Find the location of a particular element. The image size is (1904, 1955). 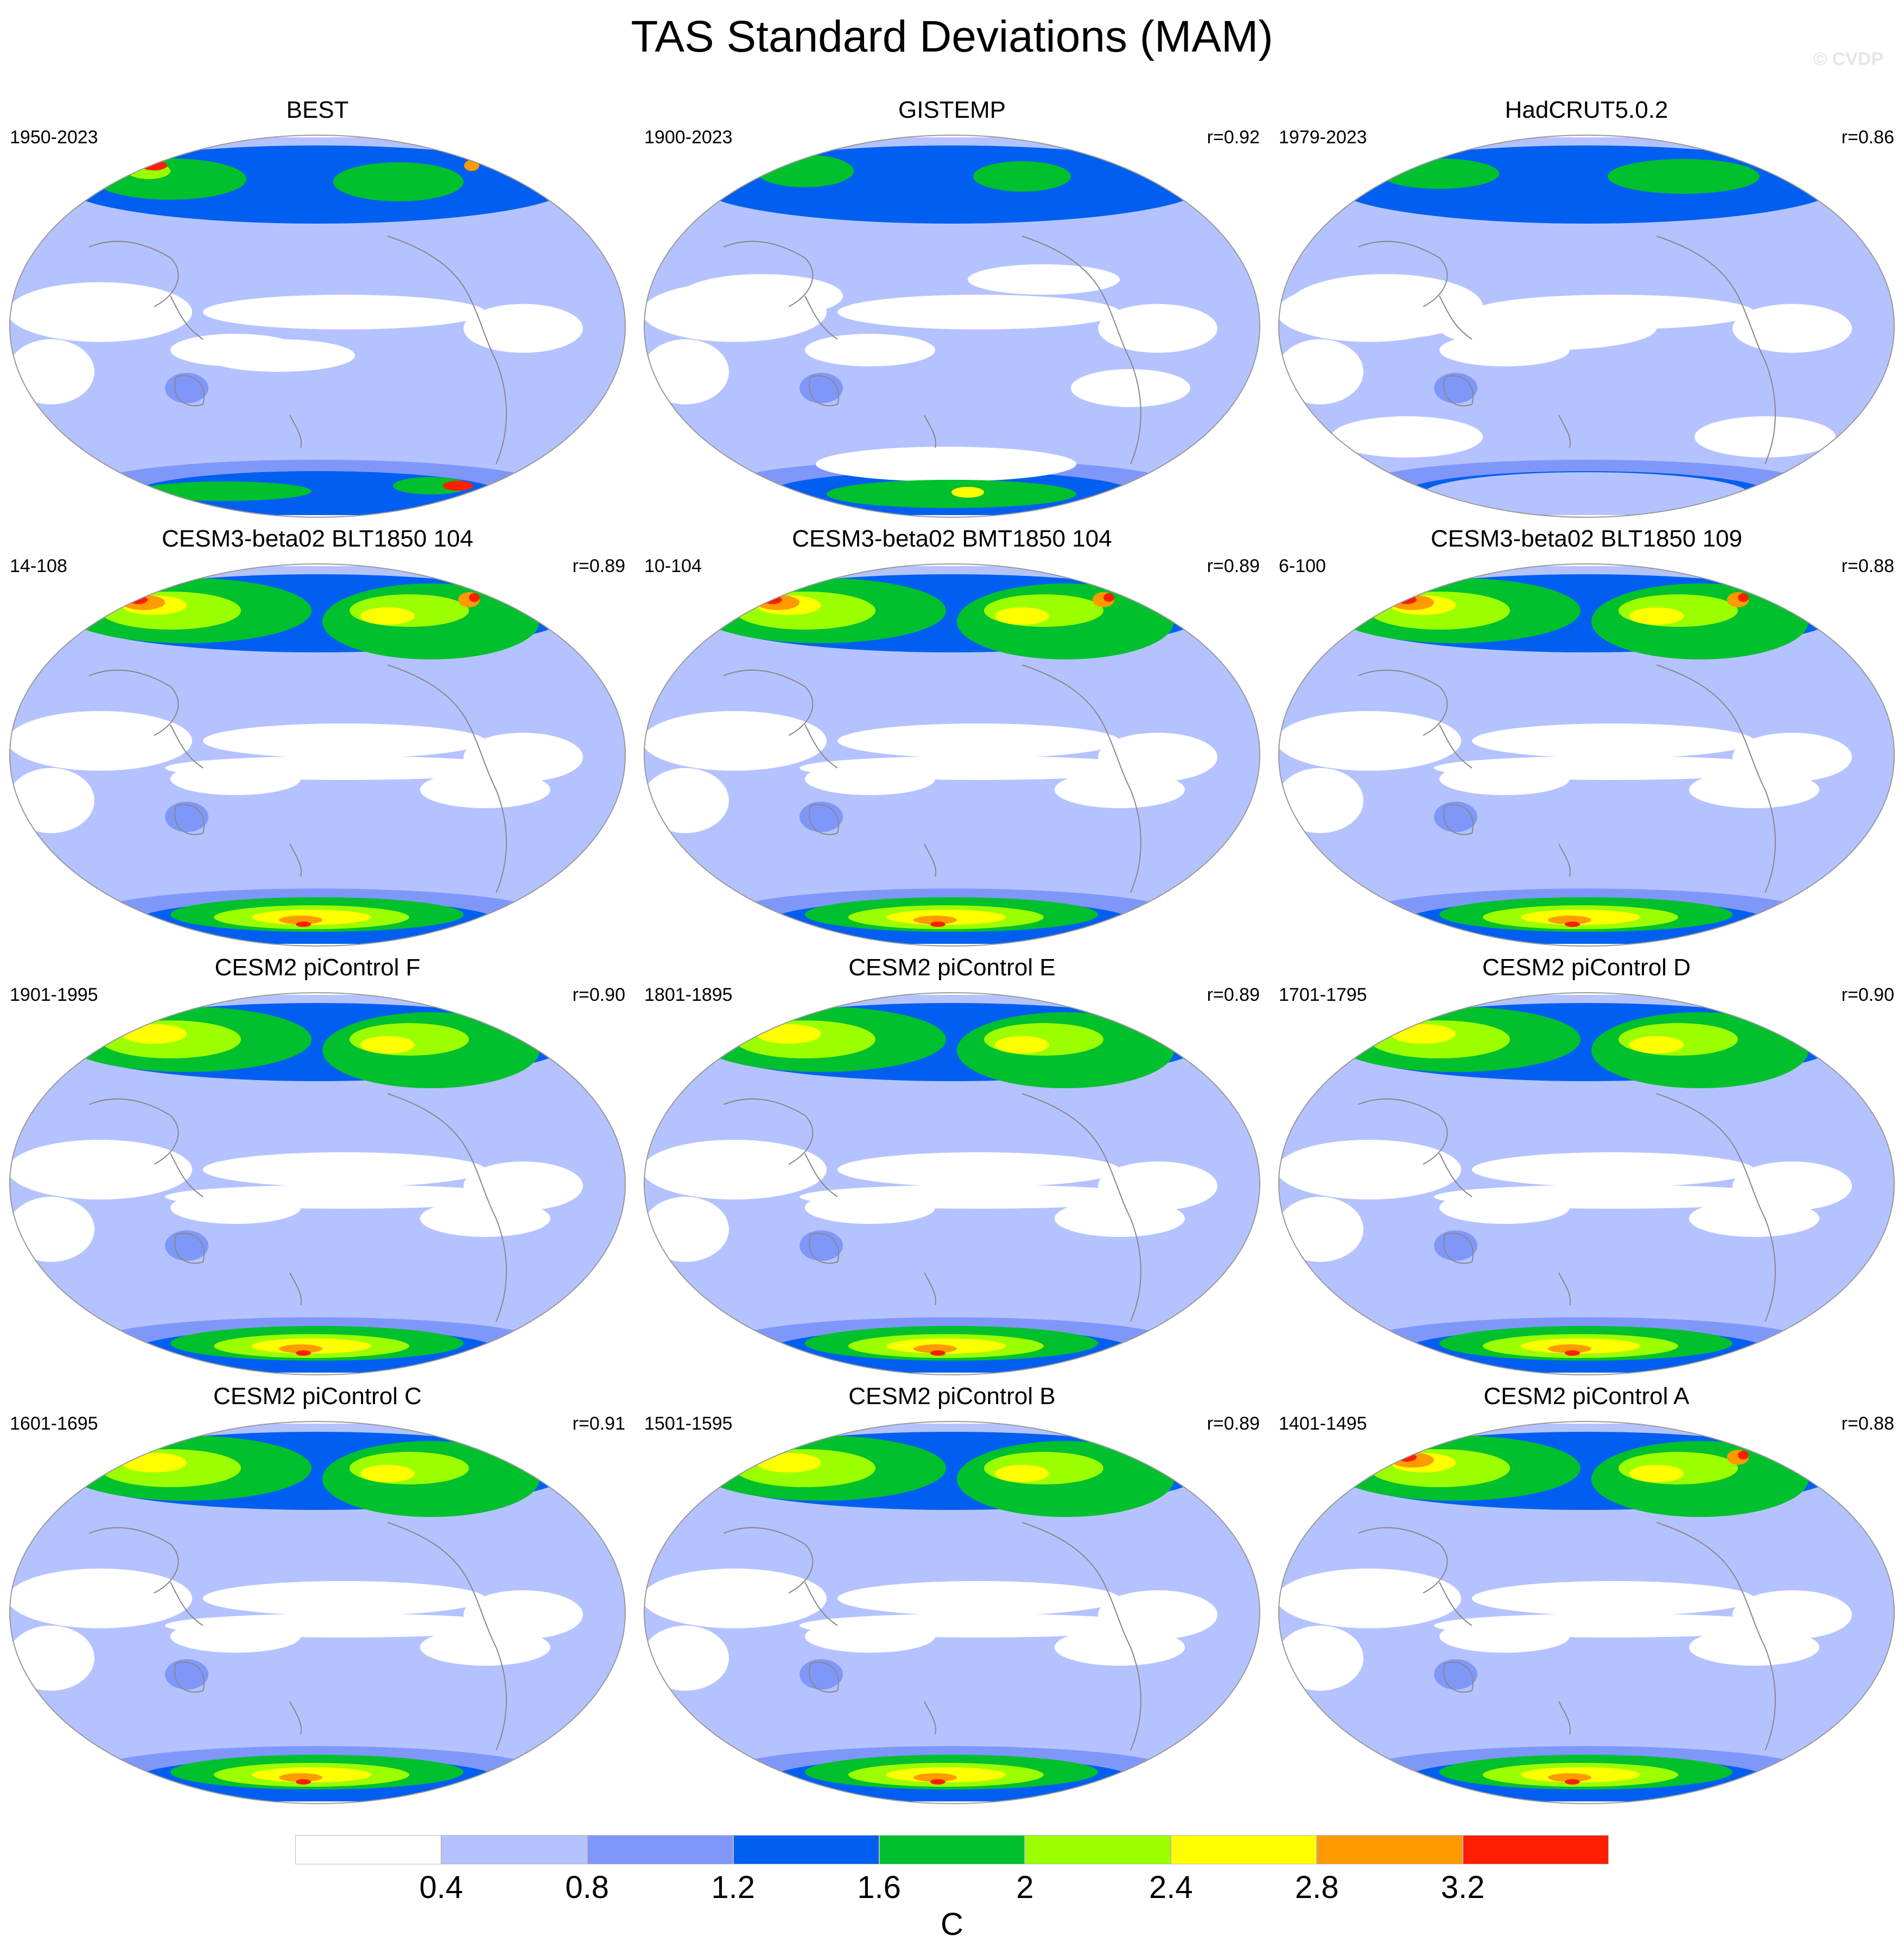

map-panel: CESM2 piControl C 1601-1695 r=0.91 is located at coordinates (317, 1595).